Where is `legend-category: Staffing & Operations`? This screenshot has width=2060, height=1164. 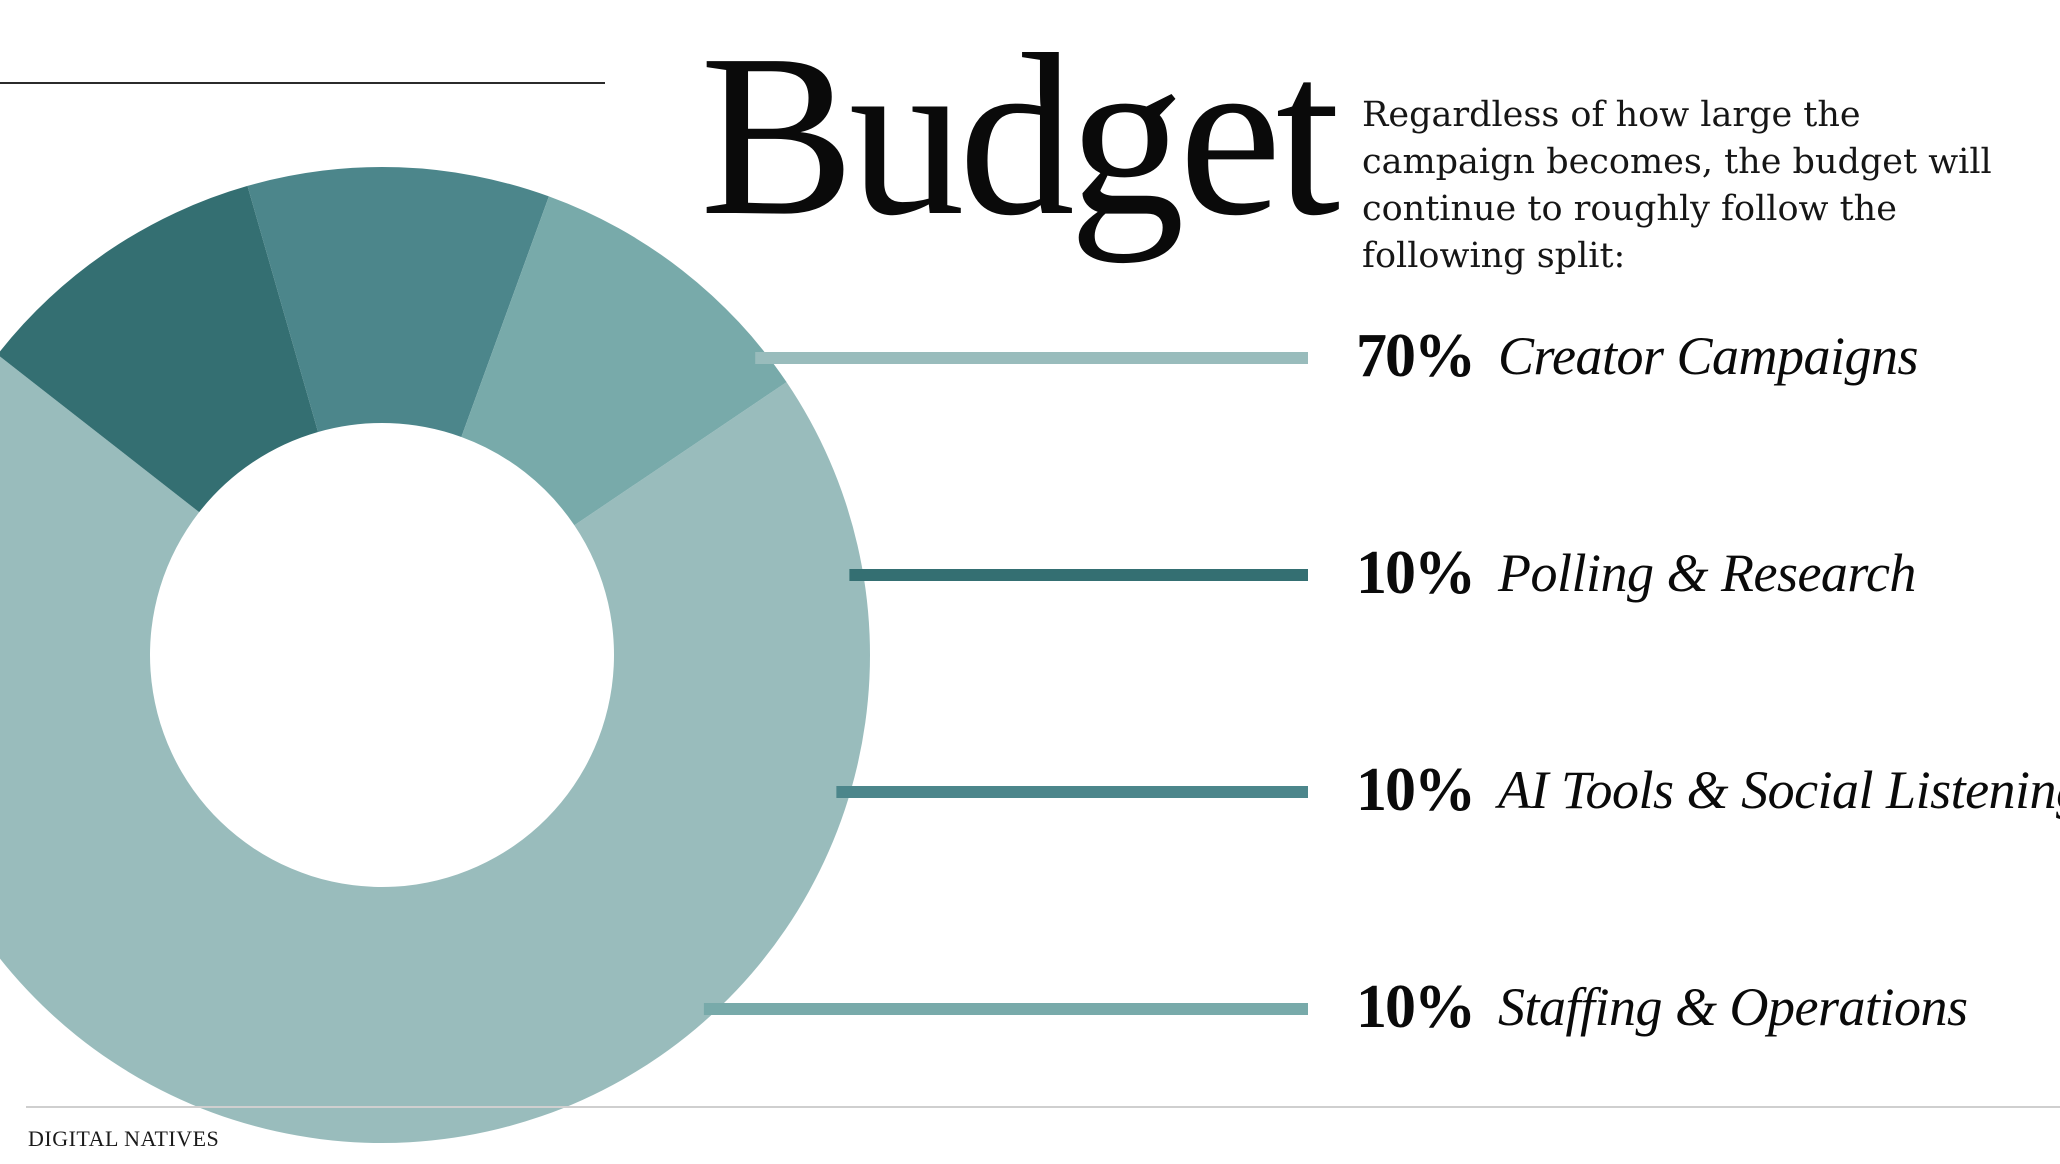 legend-category: Staffing & Operations is located at coordinates (1733, 1007).